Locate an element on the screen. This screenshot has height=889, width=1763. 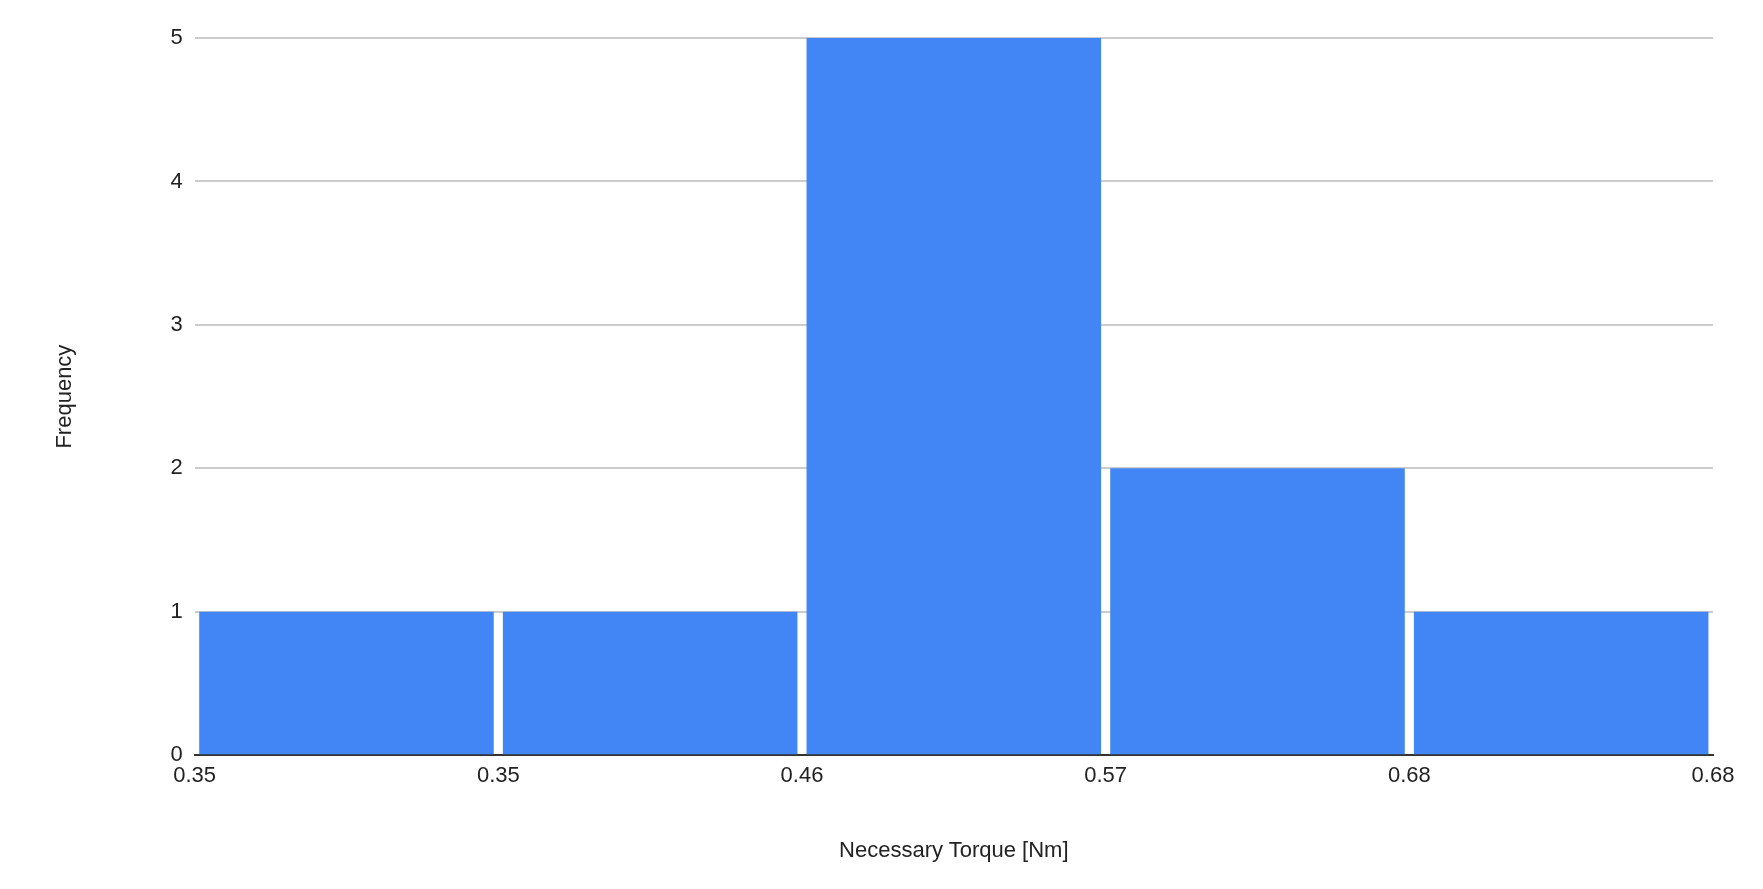
y-tick-label: 1 is located at coordinates (176, 610).